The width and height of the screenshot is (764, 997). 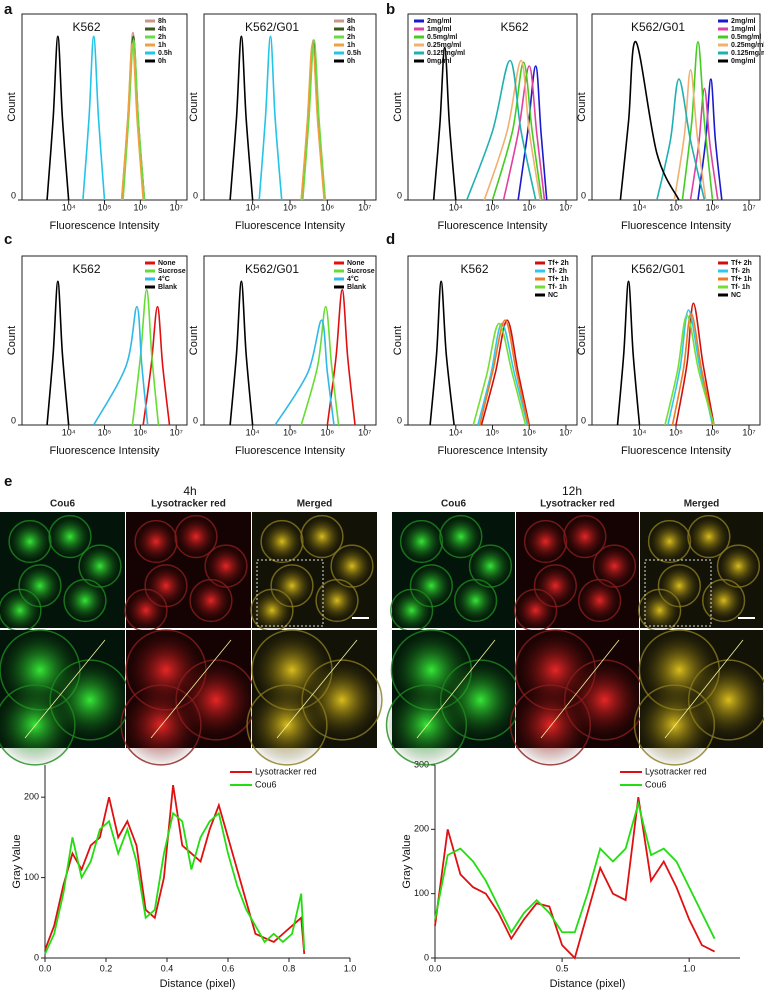 I want to click on legend-label: 1mg/ml, so click(x=439, y=29).